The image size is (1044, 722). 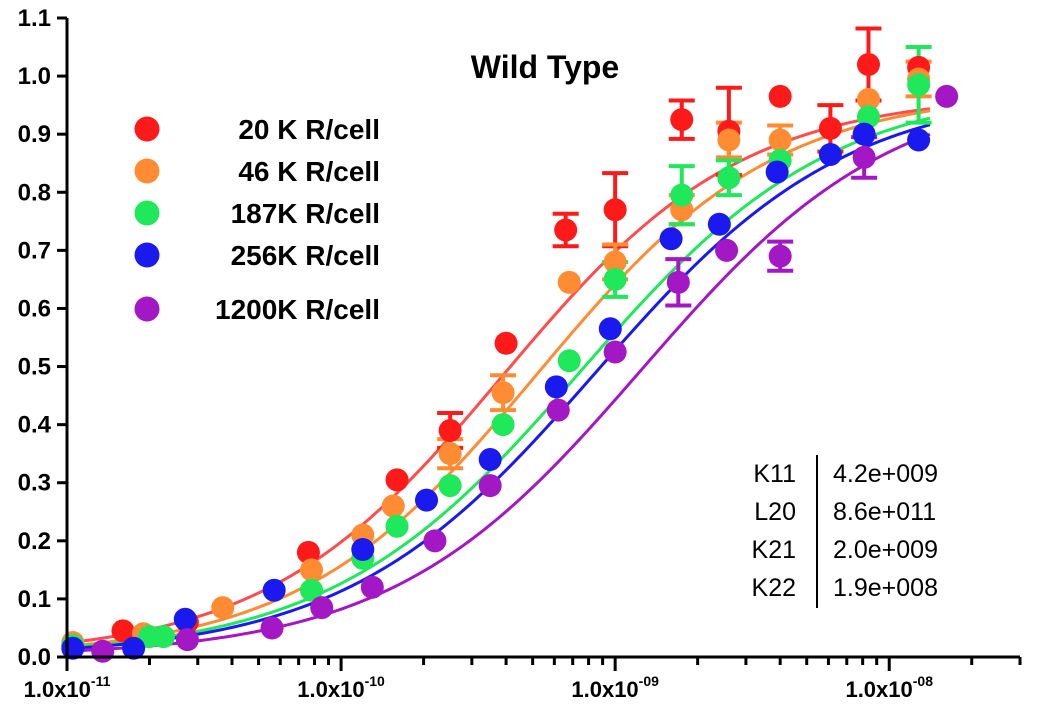 What do you see at coordinates (774, 588) in the screenshot?
I see `parameter-name: K22` at bounding box center [774, 588].